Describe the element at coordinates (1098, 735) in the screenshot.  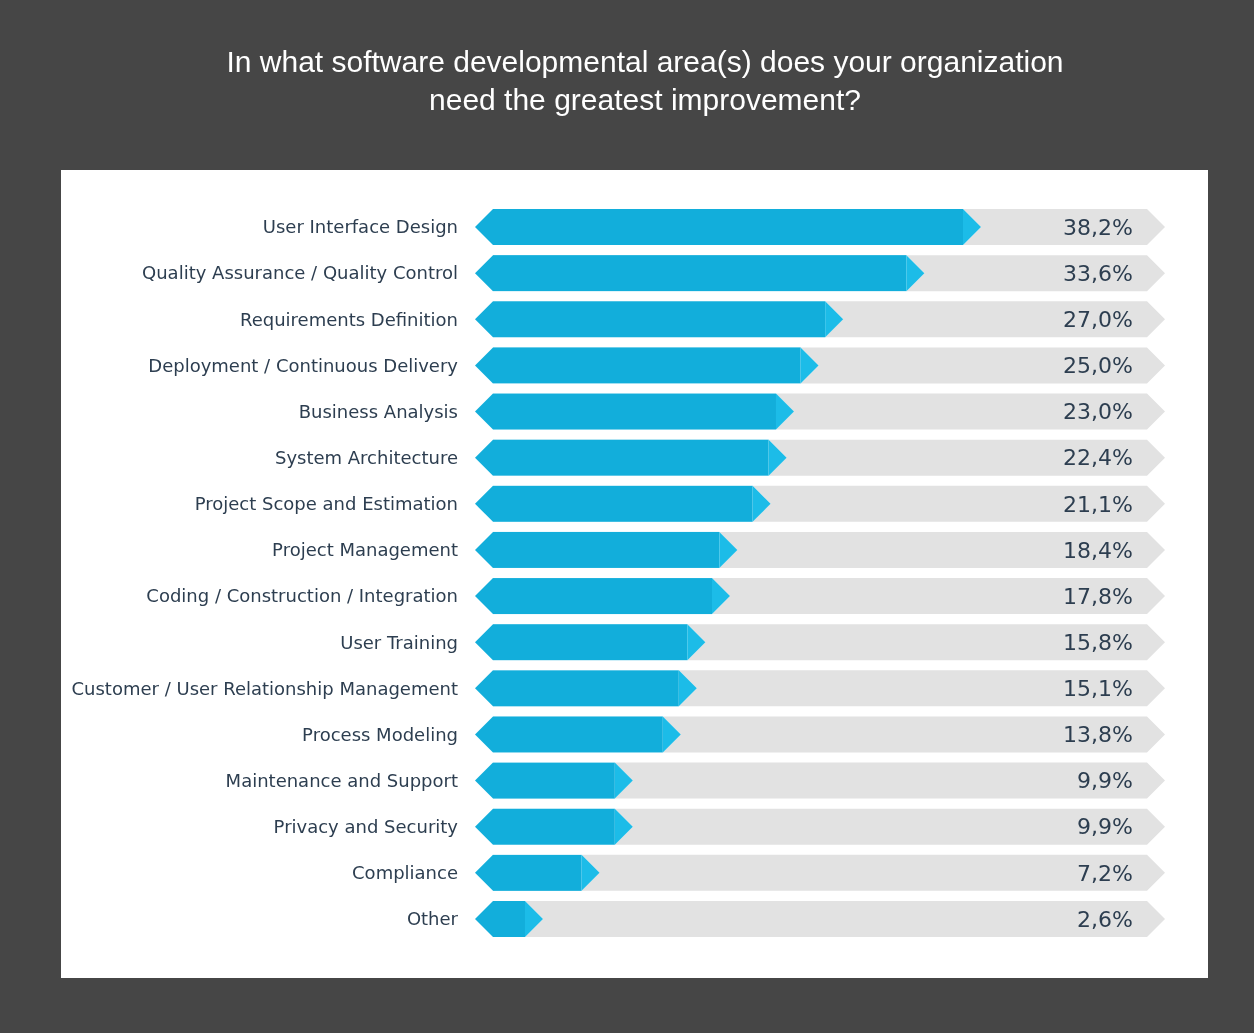
I see `data-label: 13,8%` at that location.